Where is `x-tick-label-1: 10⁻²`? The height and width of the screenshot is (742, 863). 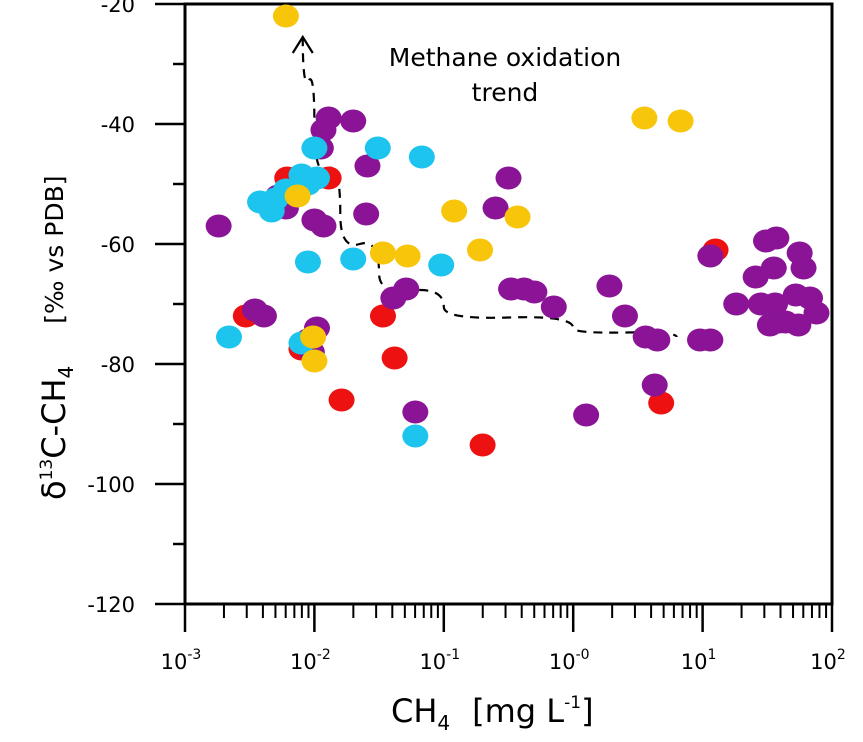 x-tick-label-1: 10⁻² is located at coordinates (310, 660).